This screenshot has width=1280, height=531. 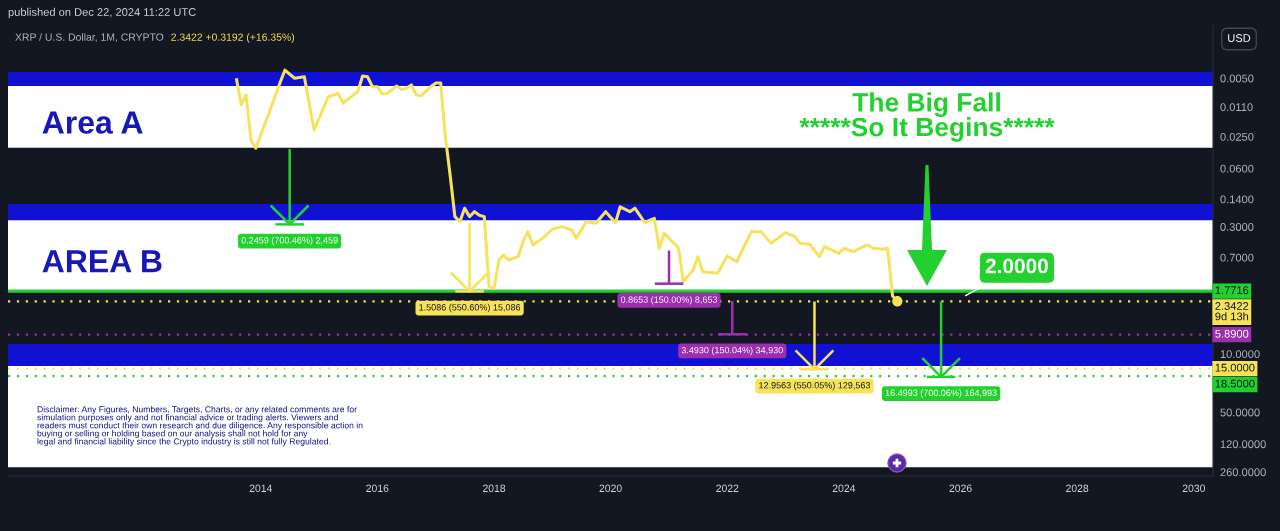 What do you see at coordinates (1235, 367) in the screenshot?
I see `ref-line-label: 15.0000` at bounding box center [1235, 367].